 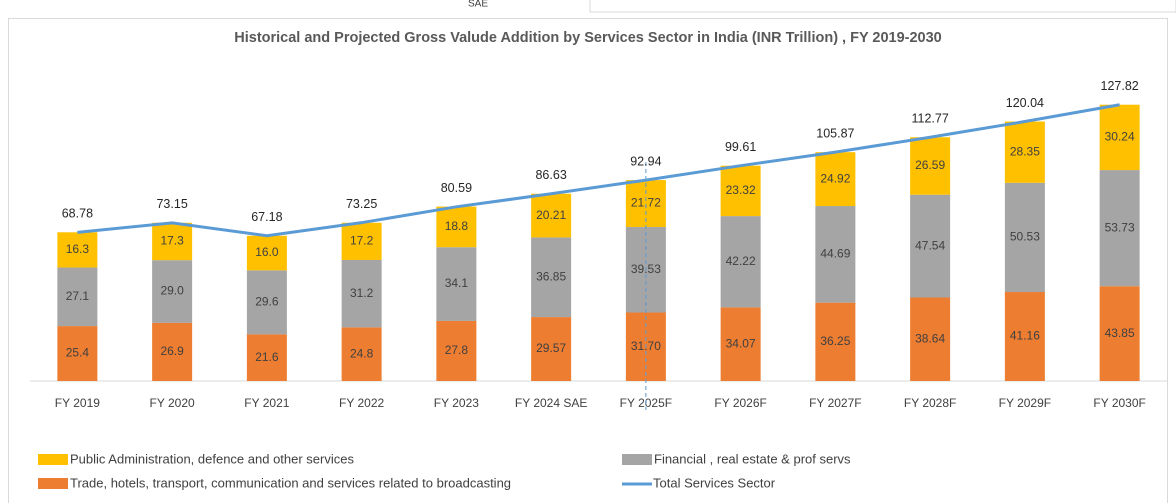 I want to click on value-label: 28.35, so click(x=1025, y=151).